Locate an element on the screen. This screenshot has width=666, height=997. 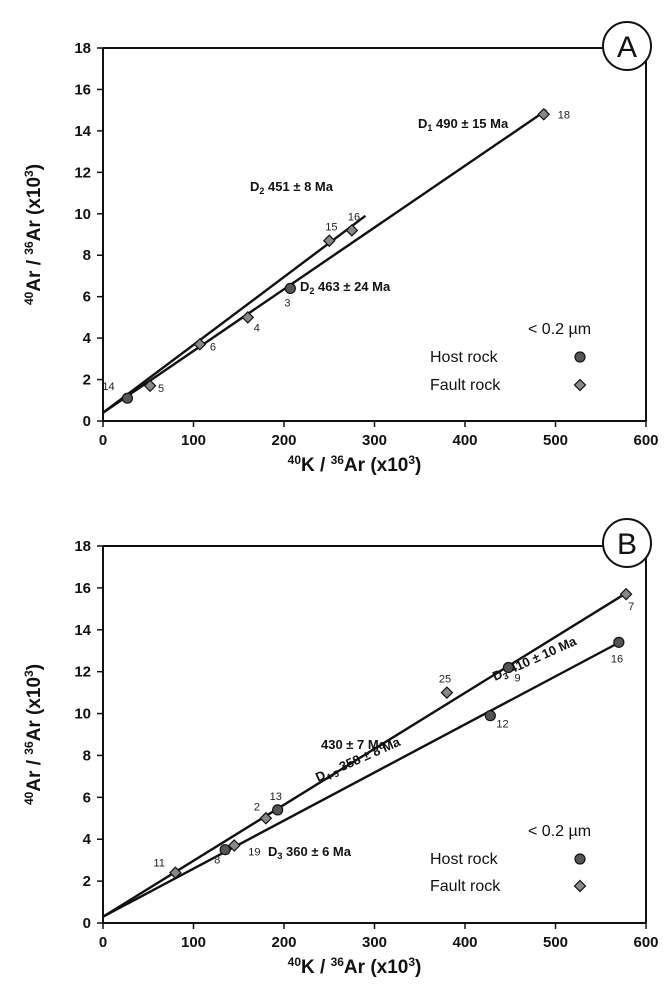
point-label: 7 is located at coordinates (631, 607).